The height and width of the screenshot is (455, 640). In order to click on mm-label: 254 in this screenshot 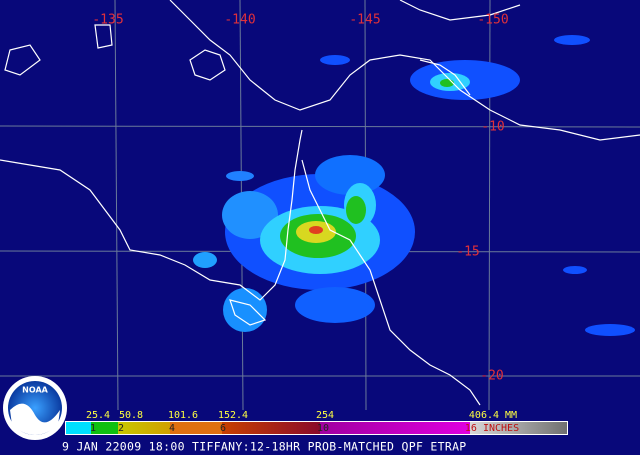, I will do `click(325, 415)`.